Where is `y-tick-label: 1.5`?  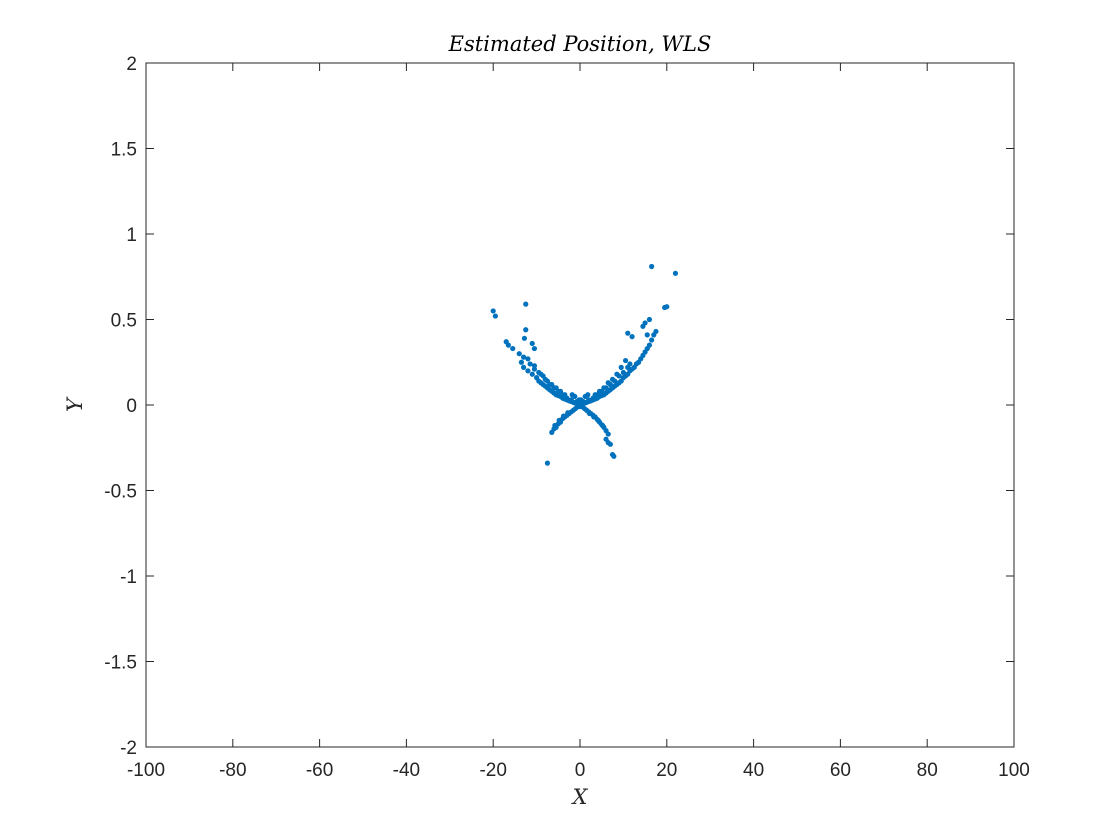
y-tick-label: 1.5 is located at coordinates (124, 150).